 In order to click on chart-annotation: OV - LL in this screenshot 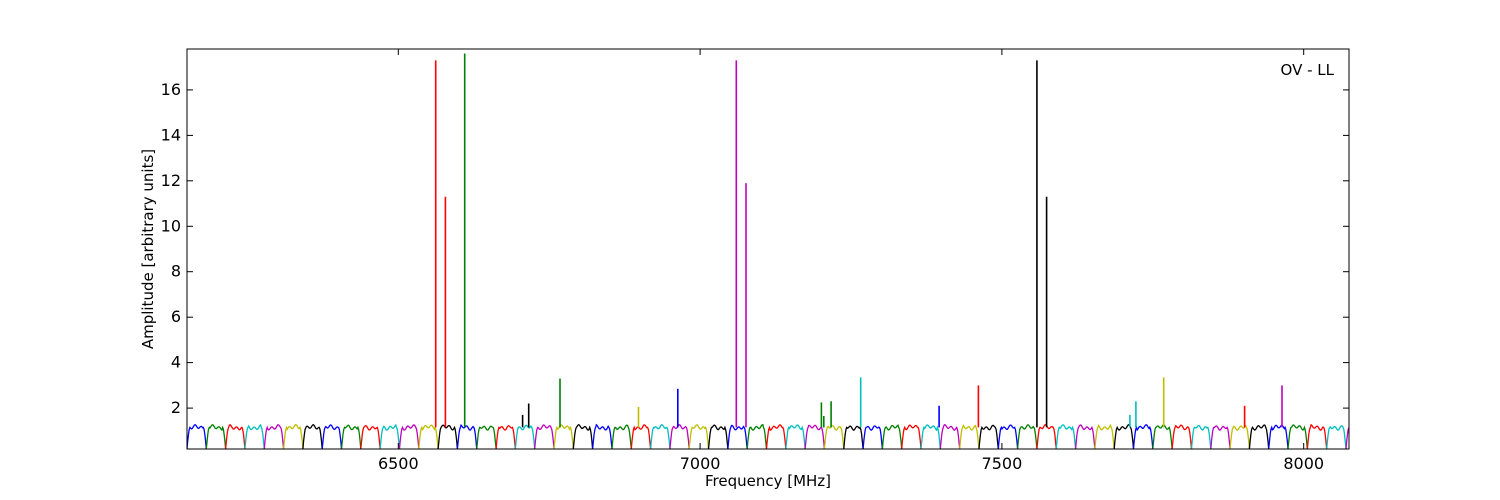, I will do `click(1308, 70)`.